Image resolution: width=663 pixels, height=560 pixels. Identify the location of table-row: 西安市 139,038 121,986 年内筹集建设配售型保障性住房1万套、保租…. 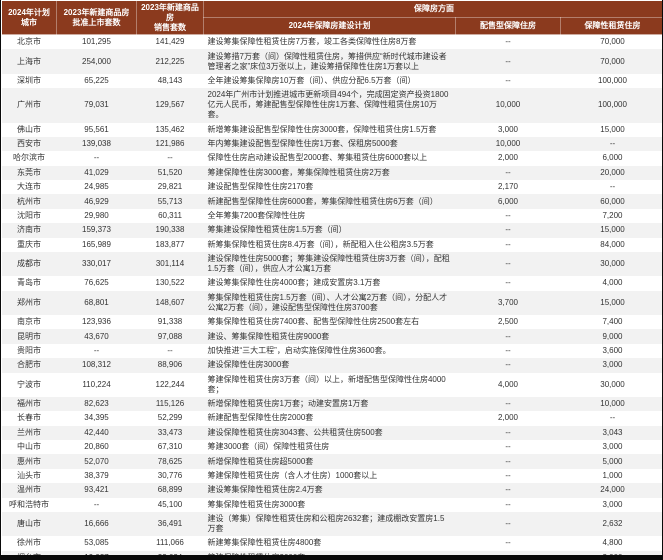
(331, 144).